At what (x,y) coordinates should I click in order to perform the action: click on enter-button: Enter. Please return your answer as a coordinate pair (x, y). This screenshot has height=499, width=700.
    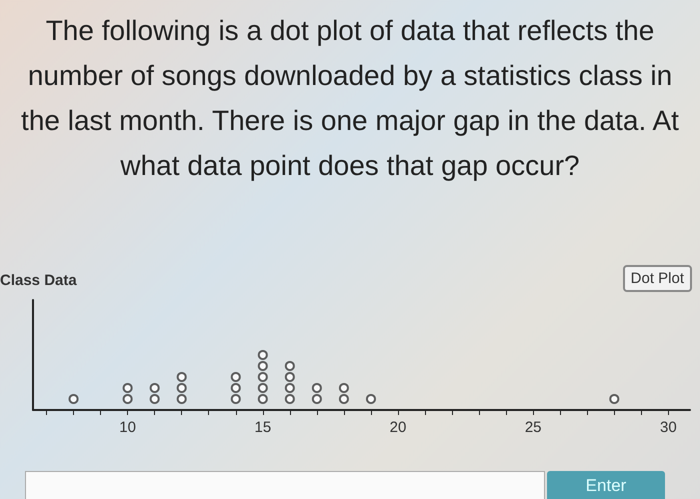
    Looking at the image, I should click on (606, 485).